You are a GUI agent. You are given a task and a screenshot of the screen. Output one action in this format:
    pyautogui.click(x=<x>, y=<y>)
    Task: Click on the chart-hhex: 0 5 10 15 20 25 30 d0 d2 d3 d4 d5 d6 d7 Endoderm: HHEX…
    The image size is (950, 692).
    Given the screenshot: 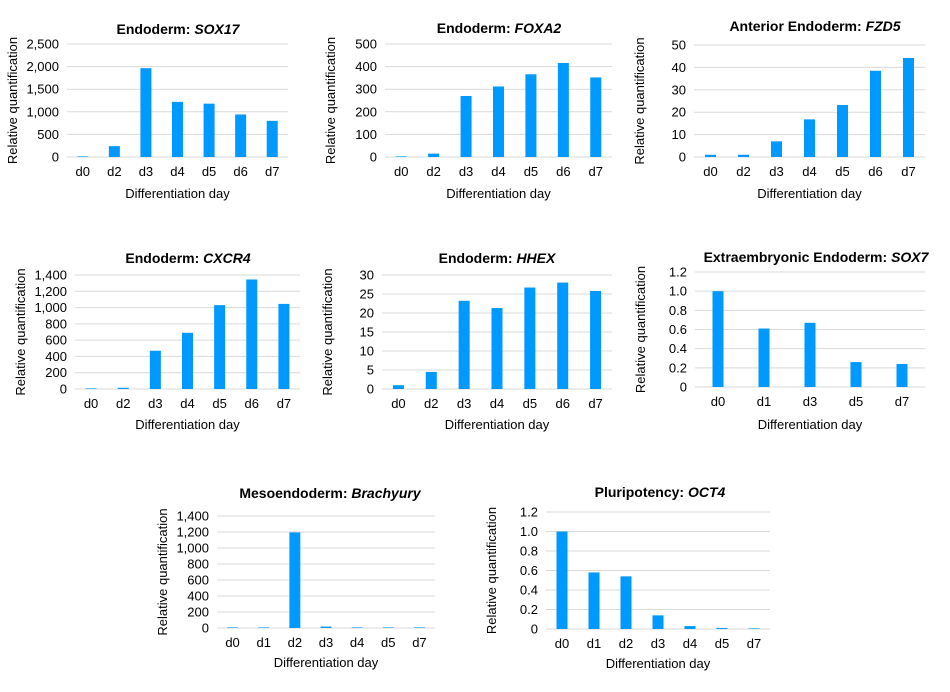 What is the action you would take?
    pyautogui.click(x=466, y=341)
    